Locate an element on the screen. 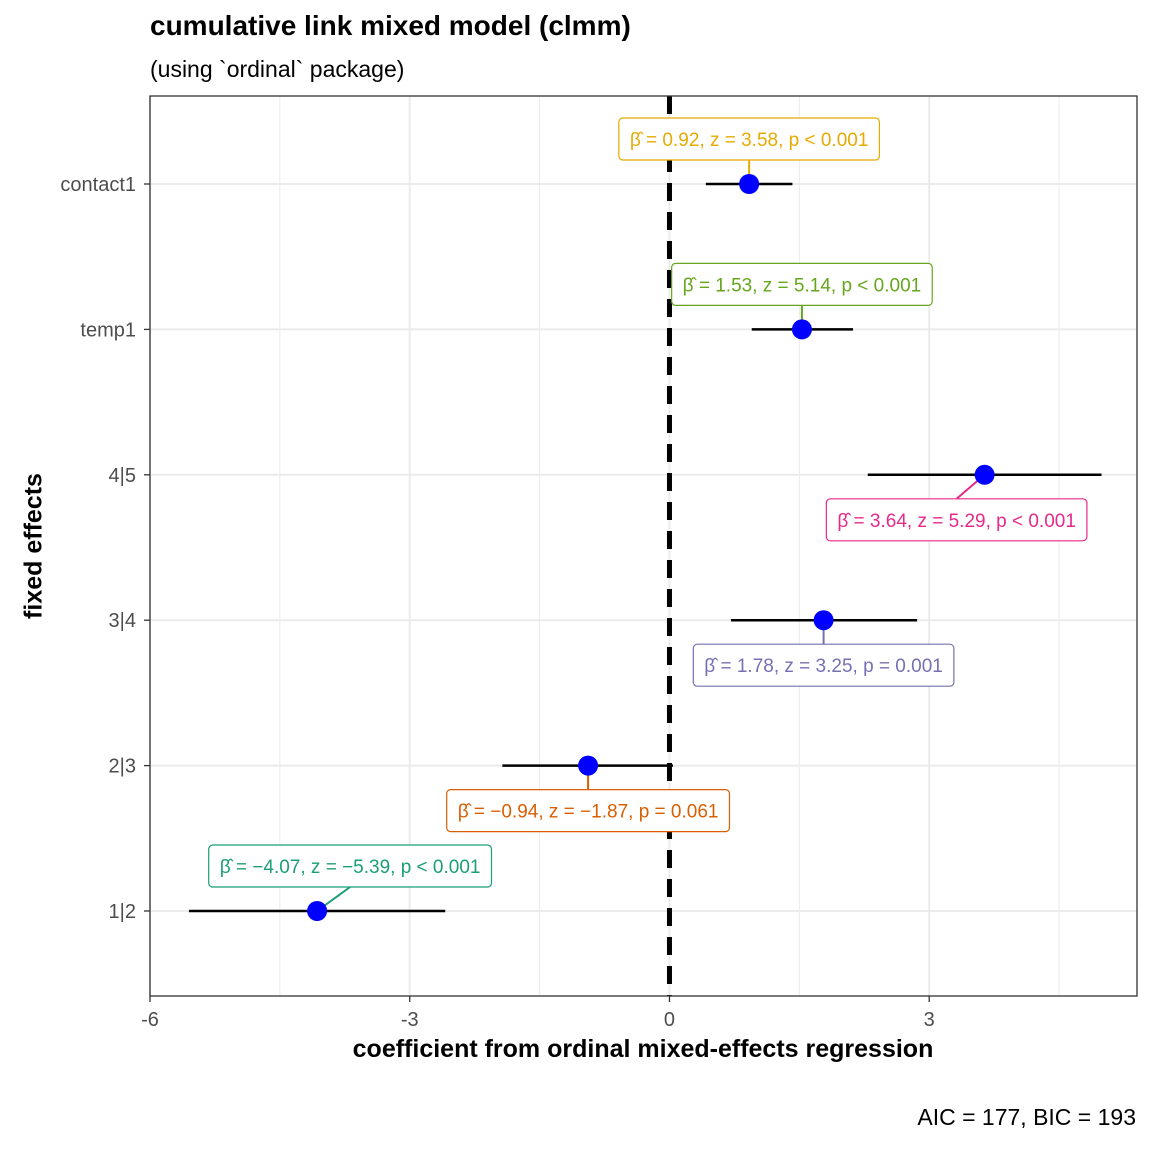 The image size is (1152, 1152). chart-subtitle: (using `ordinal` package) is located at coordinates (277, 69).